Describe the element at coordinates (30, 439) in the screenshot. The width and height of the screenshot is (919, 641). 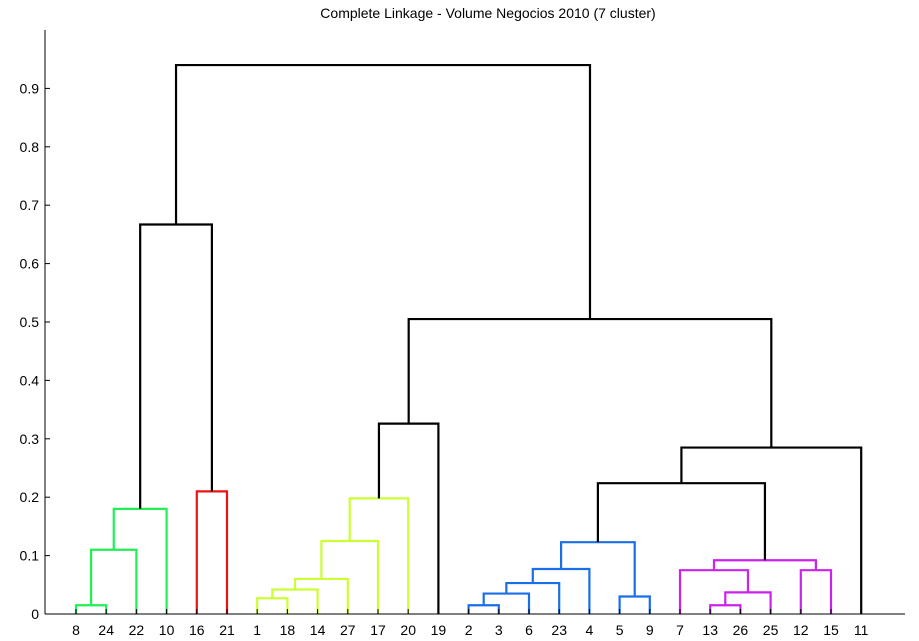
I see `y-tick-label: 0.3` at that location.